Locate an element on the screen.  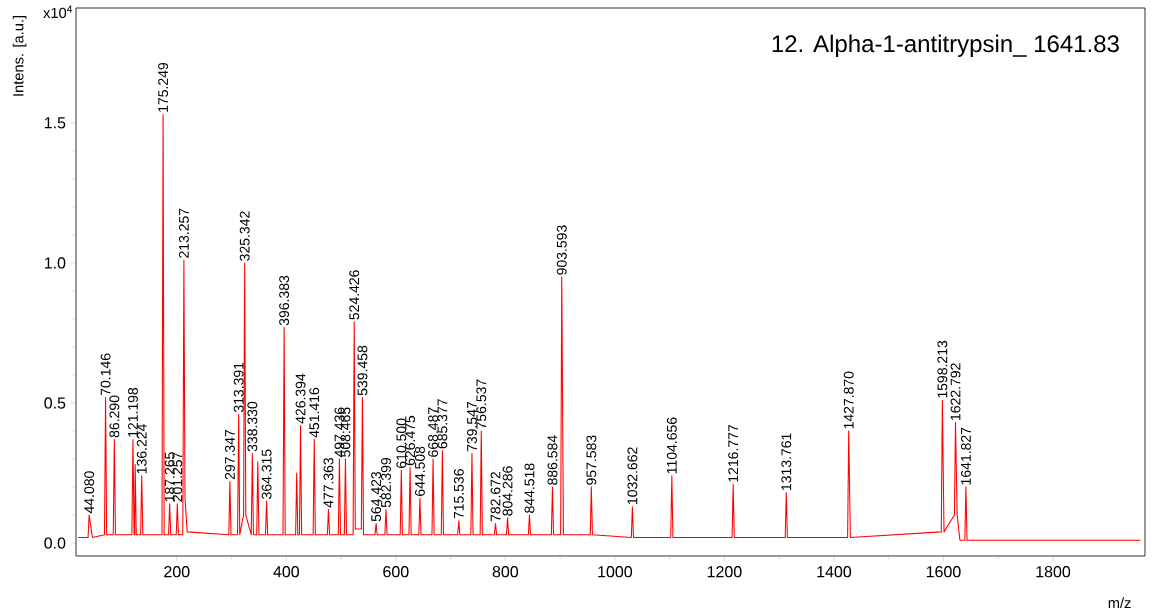
annotation: 582.399 is located at coordinates (386, 482).